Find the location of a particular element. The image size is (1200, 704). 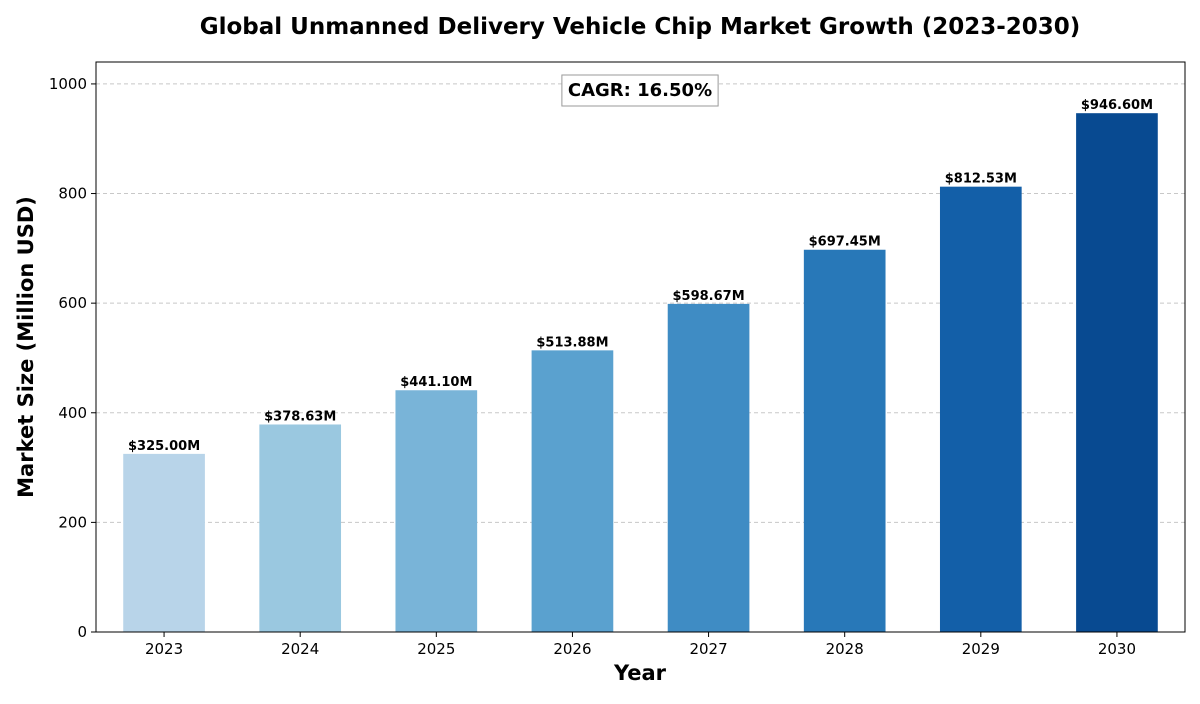

y-tick-label: 800 is located at coordinates (72, 194).